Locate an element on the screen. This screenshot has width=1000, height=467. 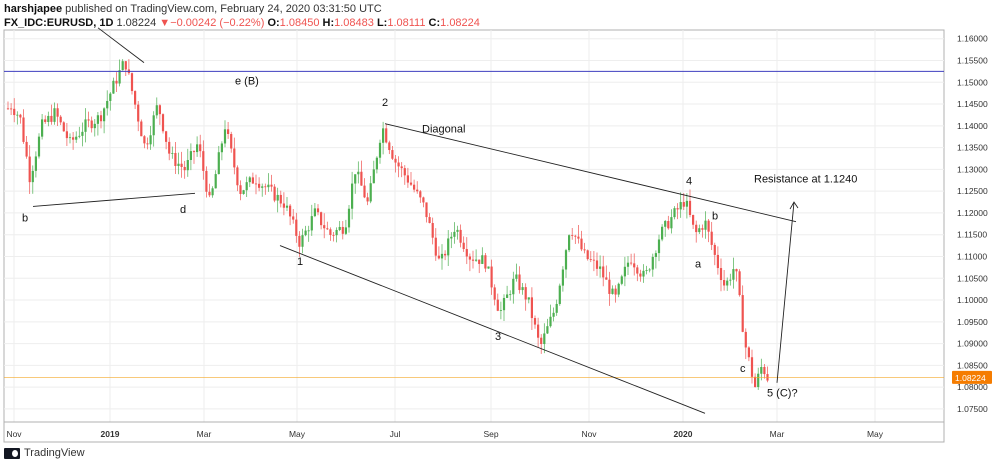
current-price-label: 1.08224 is located at coordinates (970, 378).